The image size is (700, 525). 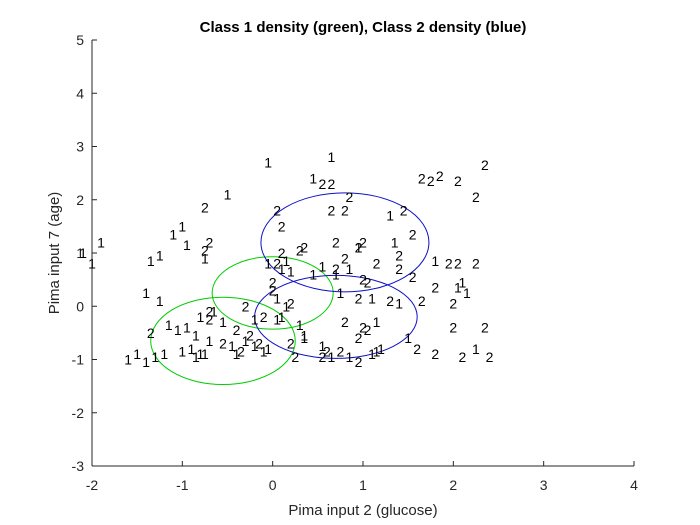 I want to click on y-ticks: -3 -2 -1 0 1 2 3 4 5, so click(x=84, y=253).